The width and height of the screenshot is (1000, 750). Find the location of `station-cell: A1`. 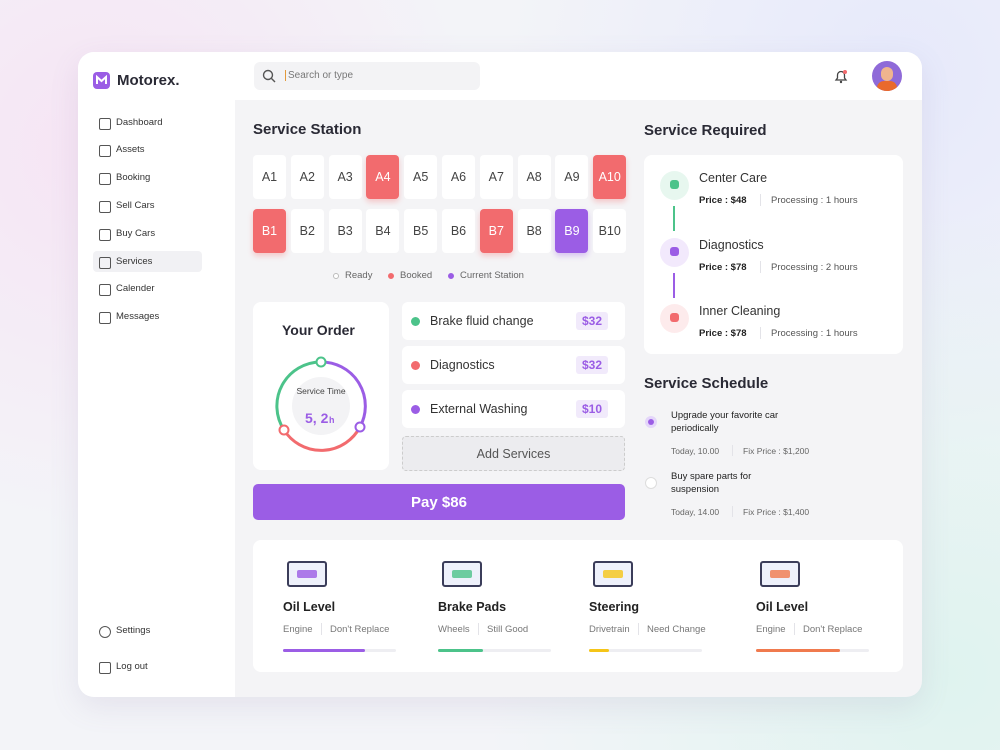

station-cell: A1 is located at coordinates (269, 177).